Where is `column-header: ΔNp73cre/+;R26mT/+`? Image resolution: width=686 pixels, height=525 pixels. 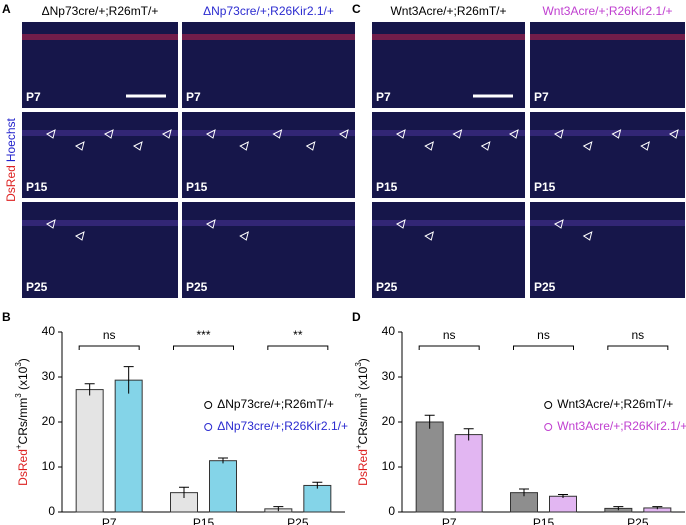 column-header: ΔNp73cre/+;R26mT/+ is located at coordinates (100, 11).